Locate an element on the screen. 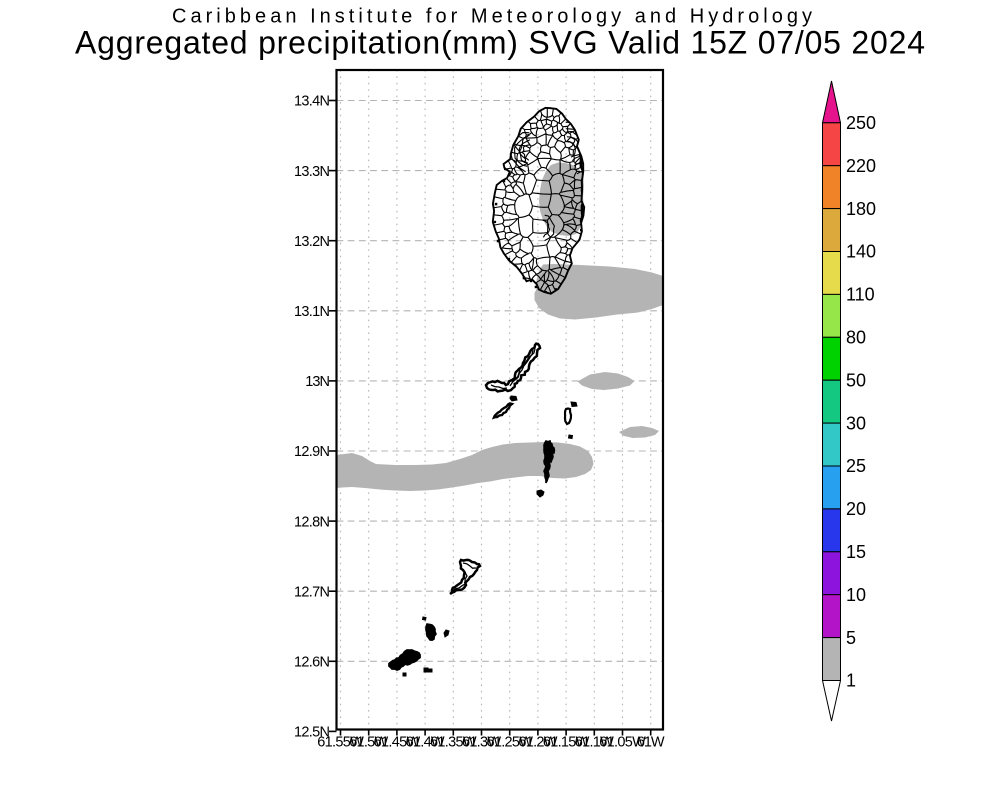 Image resolution: width=1000 pixels, height=800 pixels. svg-text: 13.2N is located at coordinates (312, 242).